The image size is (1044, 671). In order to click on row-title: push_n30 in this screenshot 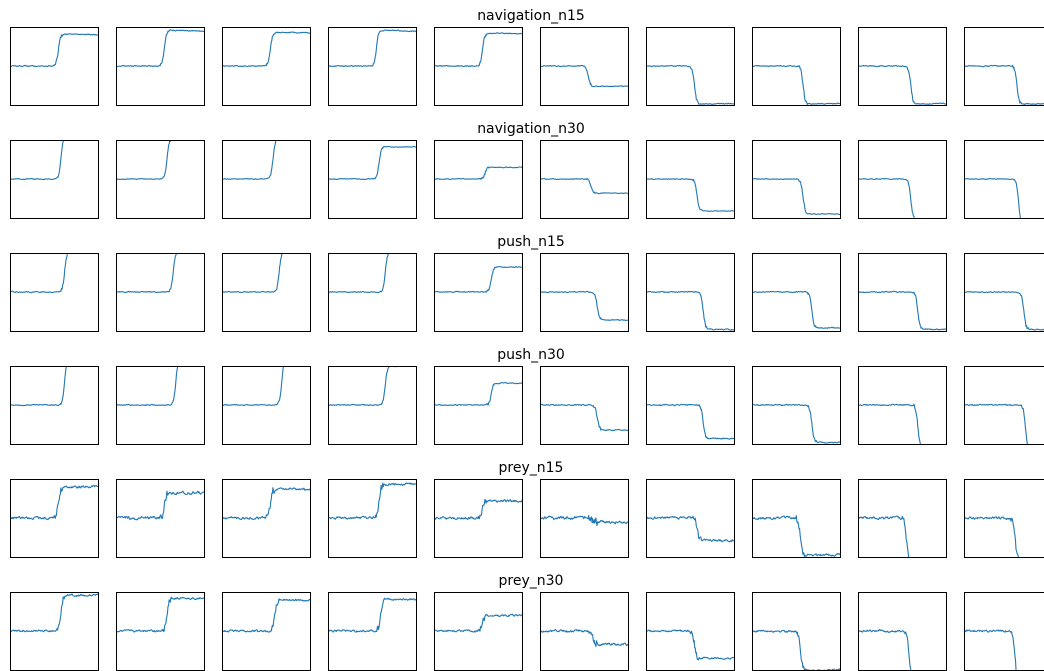, I will do `click(531, 355)`.